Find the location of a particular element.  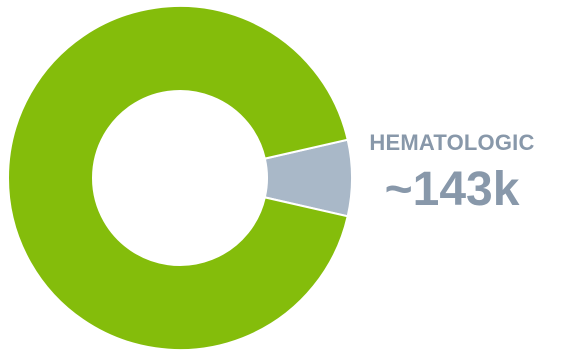

hematologic-label: HEMATOLOGIC is located at coordinates (452, 142).